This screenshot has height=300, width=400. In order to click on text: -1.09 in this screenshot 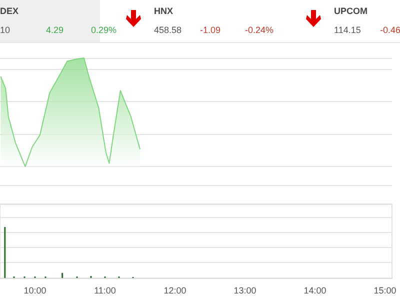, I will do `click(210, 30)`.